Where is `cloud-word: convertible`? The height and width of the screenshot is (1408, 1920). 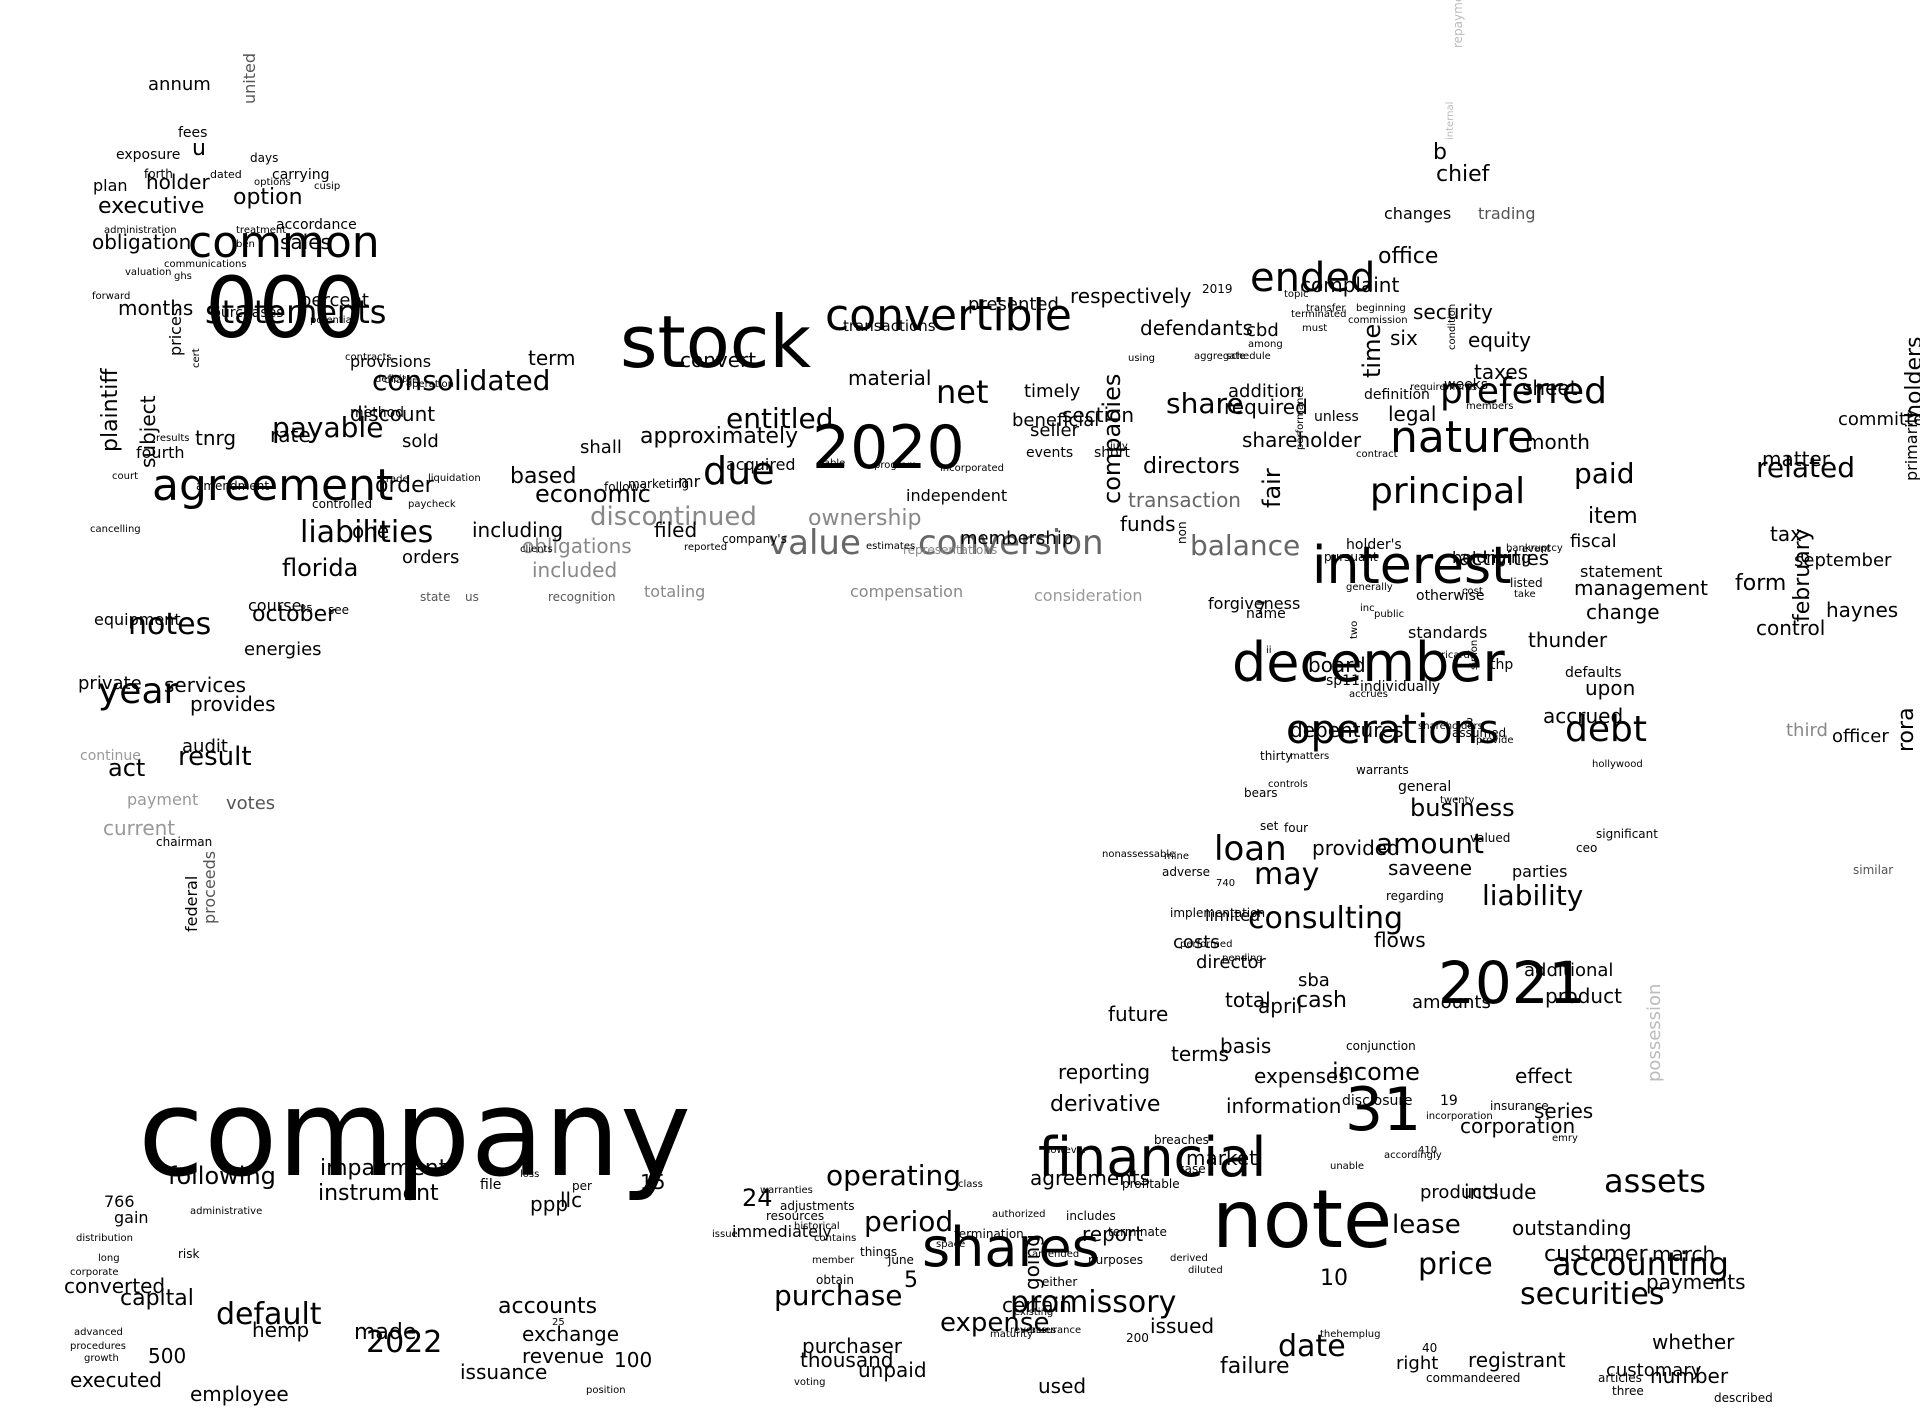
cloud-word: convertible is located at coordinates (948, 315).